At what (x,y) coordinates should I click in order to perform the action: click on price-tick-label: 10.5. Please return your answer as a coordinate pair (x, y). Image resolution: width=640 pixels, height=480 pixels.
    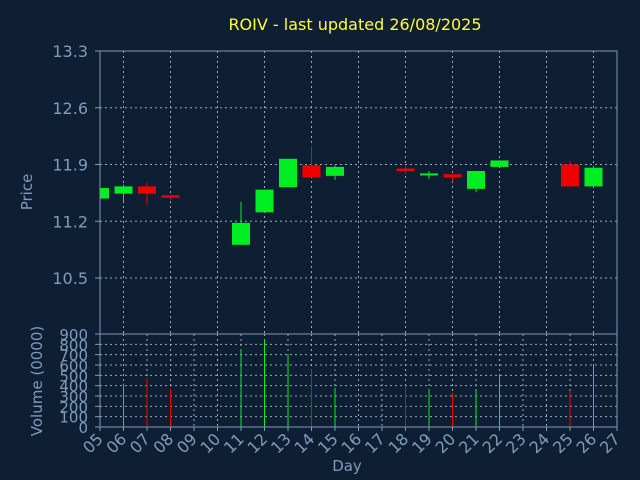
    Looking at the image, I should click on (70, 278).